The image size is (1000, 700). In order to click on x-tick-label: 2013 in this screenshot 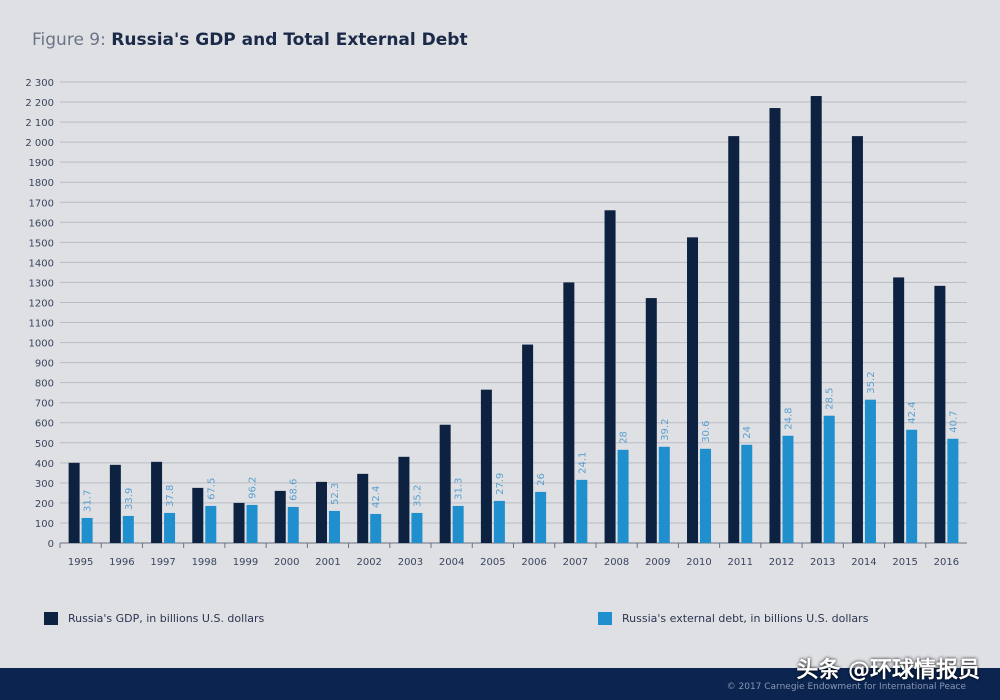, I will do `click(822, 562)`.